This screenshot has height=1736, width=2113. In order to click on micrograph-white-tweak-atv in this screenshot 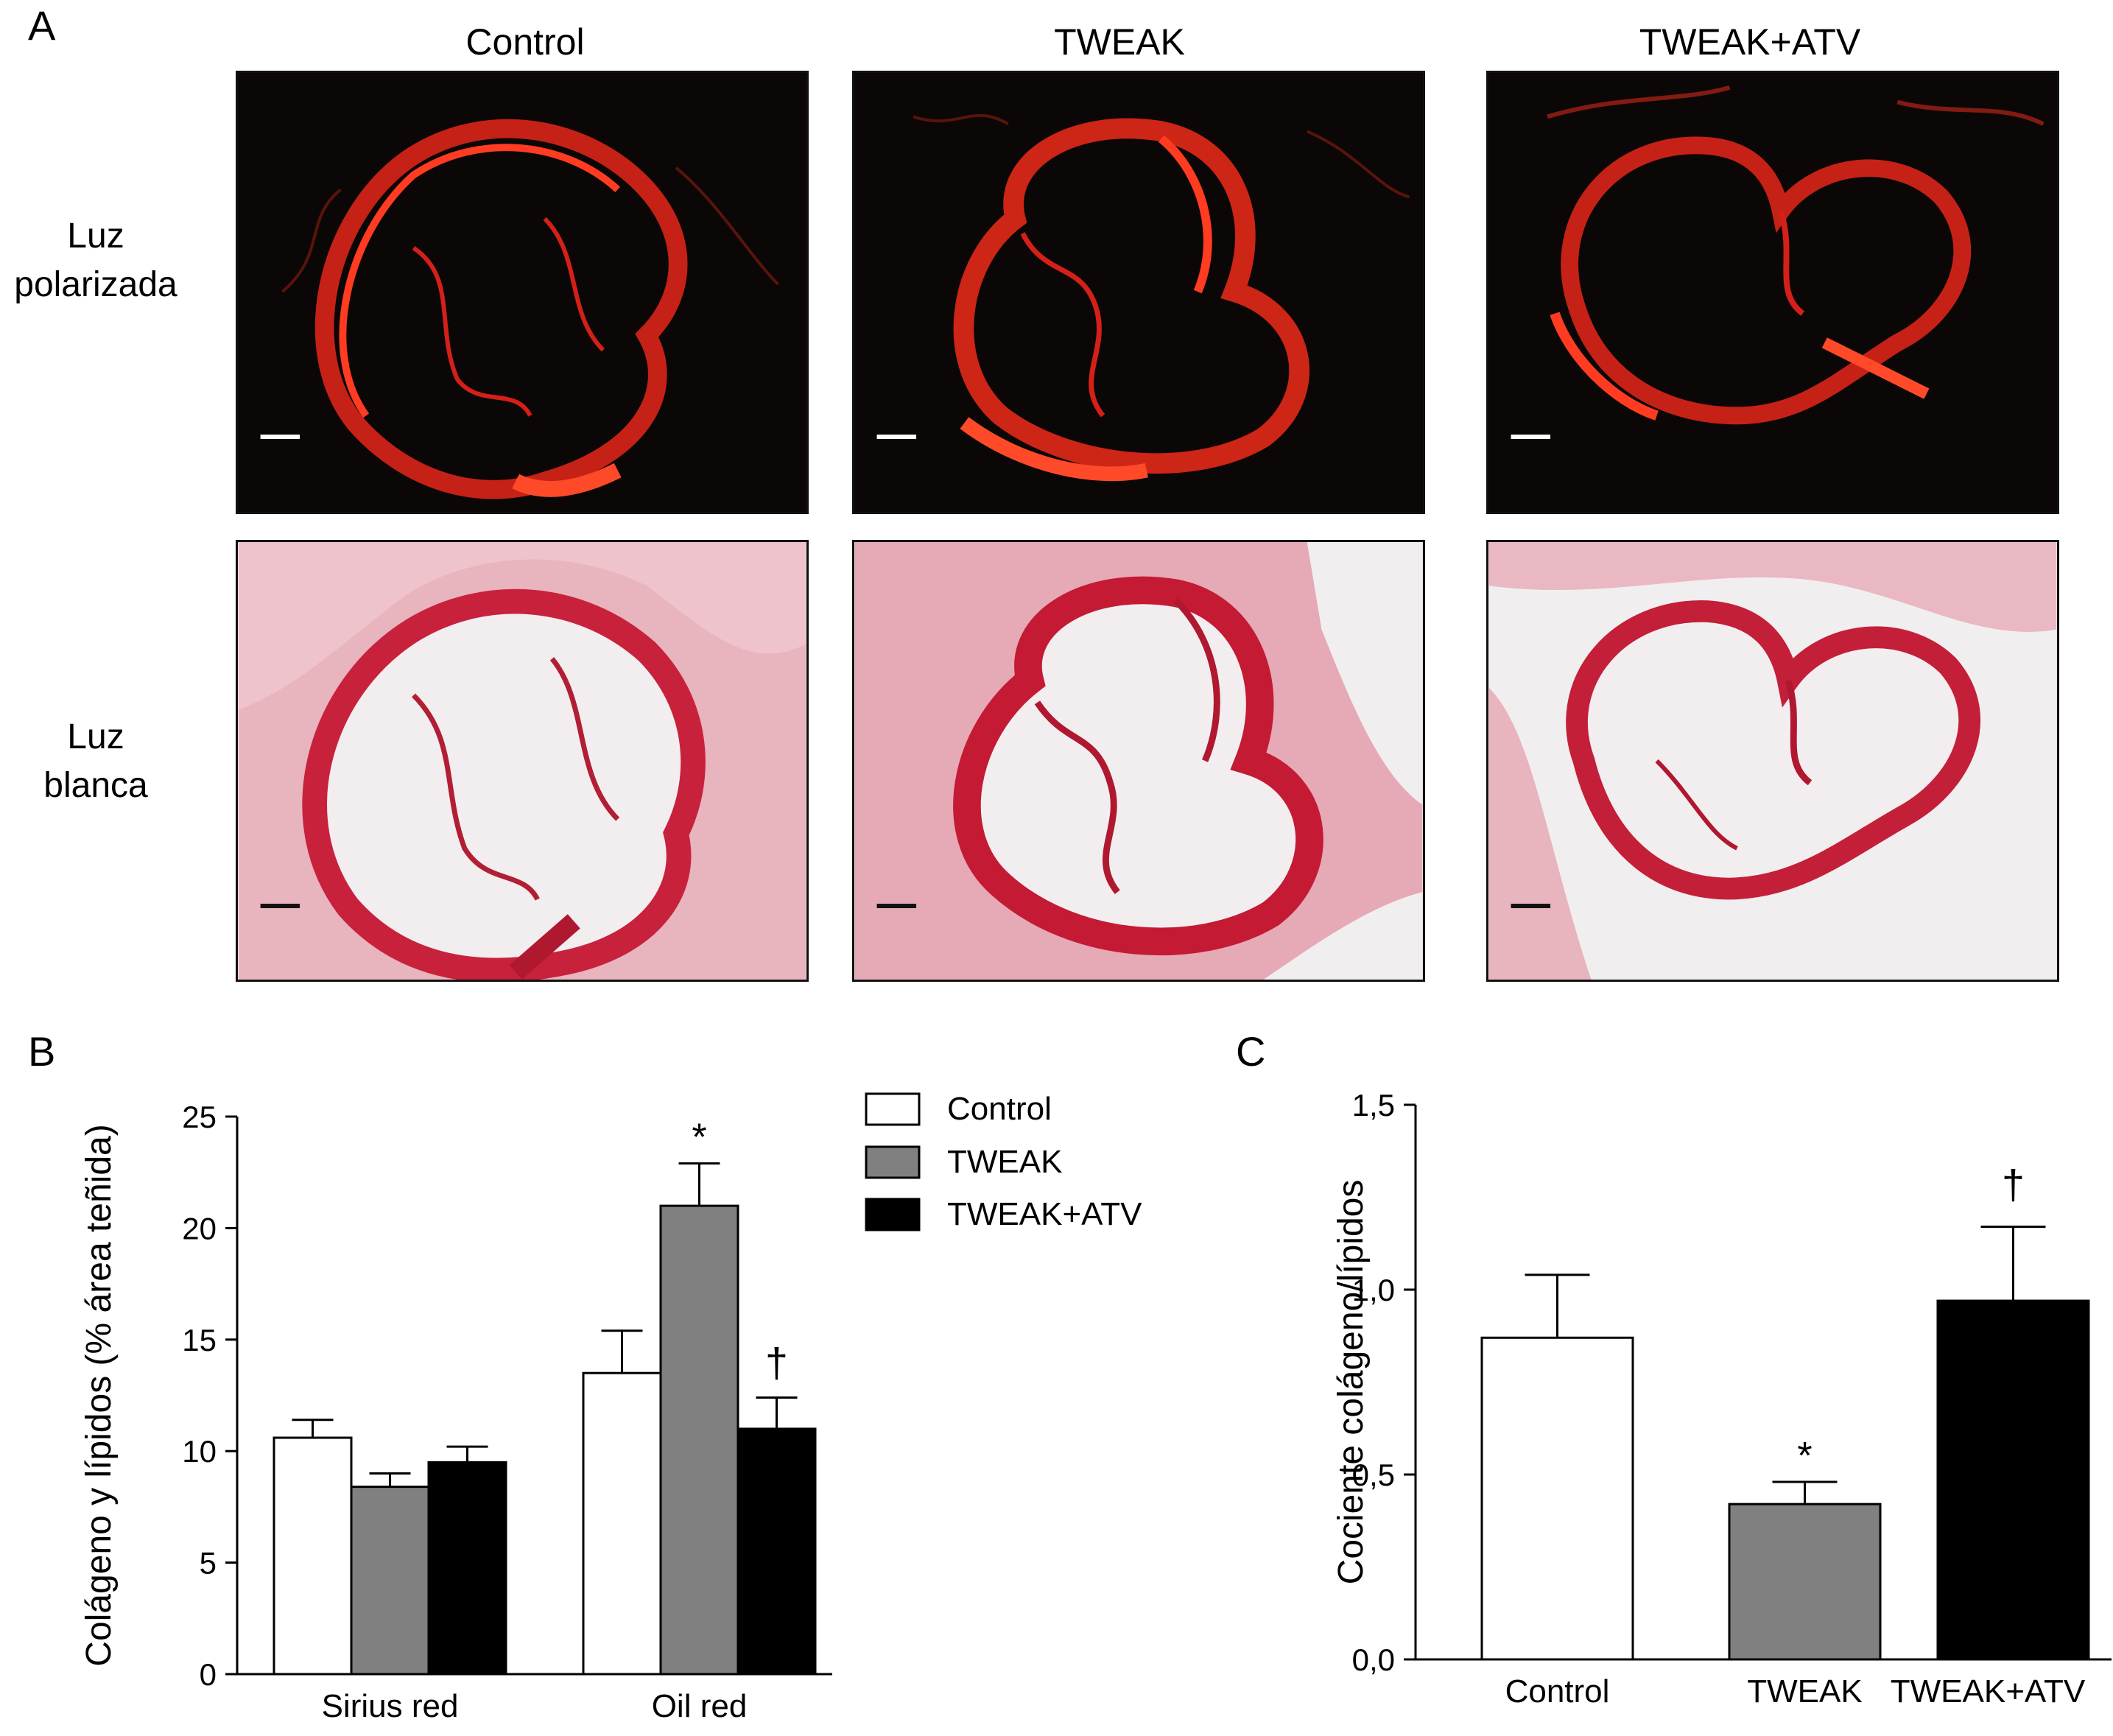, I will do `click(1772, 761)`.